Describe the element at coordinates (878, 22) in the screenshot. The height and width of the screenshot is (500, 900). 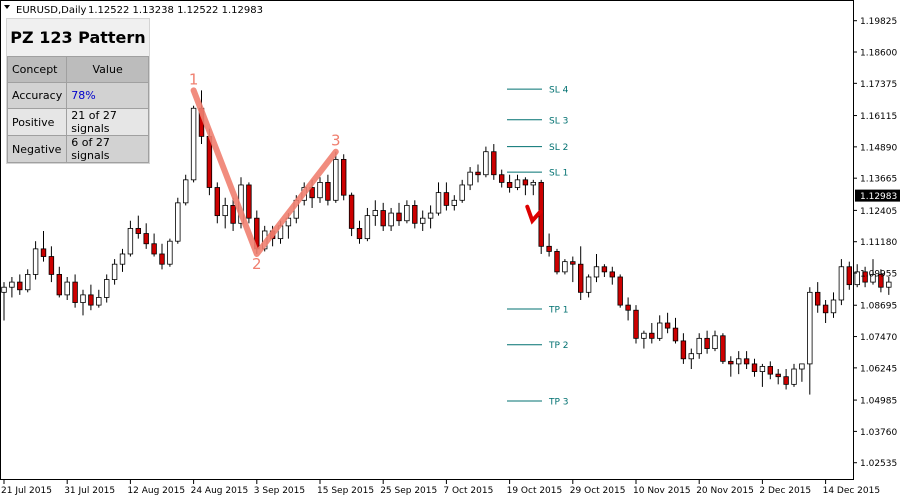
I see `y-tick-label: 1.19825` at that location.